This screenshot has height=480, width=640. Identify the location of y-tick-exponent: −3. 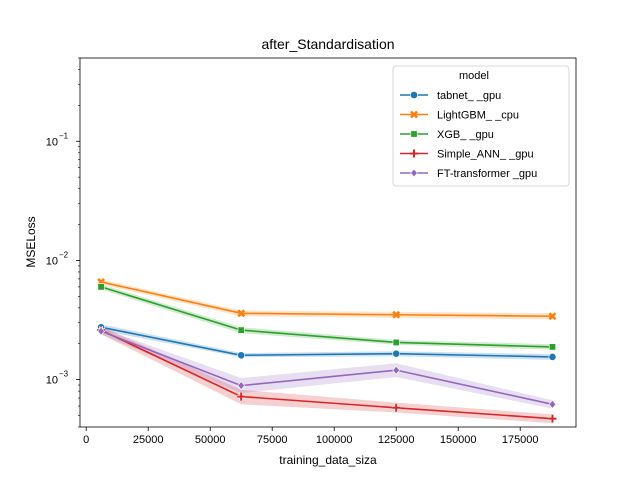
(64, 374).